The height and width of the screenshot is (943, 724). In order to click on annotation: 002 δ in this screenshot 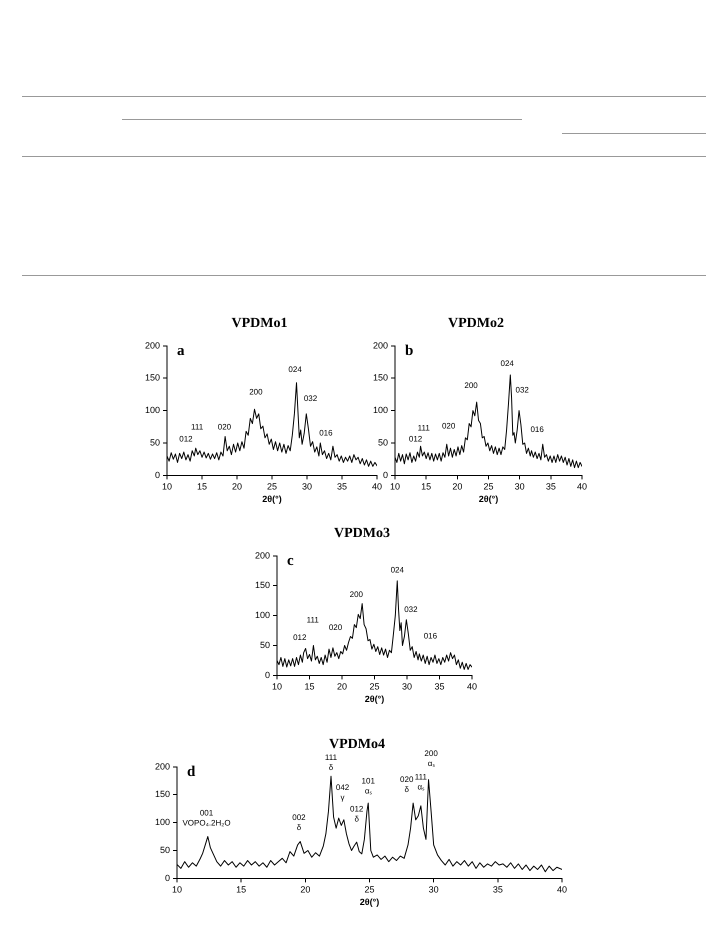, I will do `click(299, 822)`.